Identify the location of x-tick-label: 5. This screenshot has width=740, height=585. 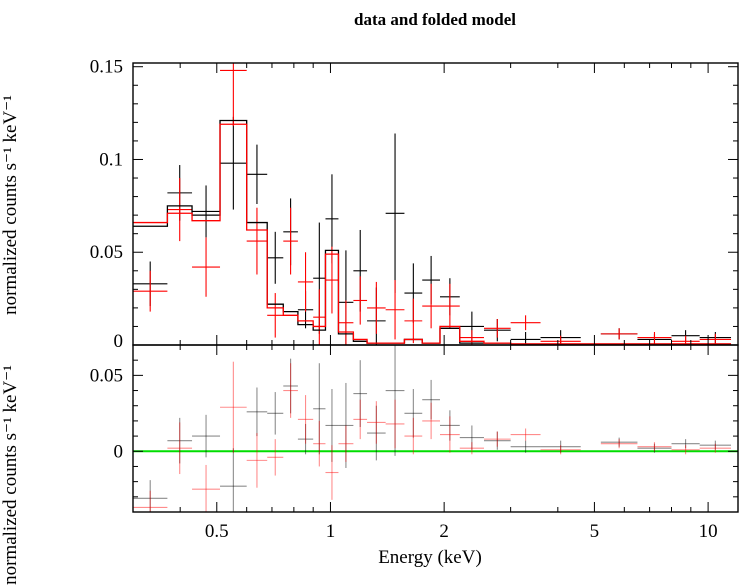
(595, 531).